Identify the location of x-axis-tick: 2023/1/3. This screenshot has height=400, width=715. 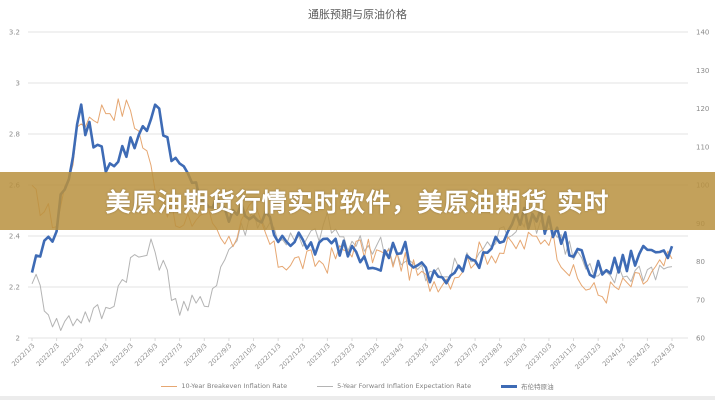
(318, 355).